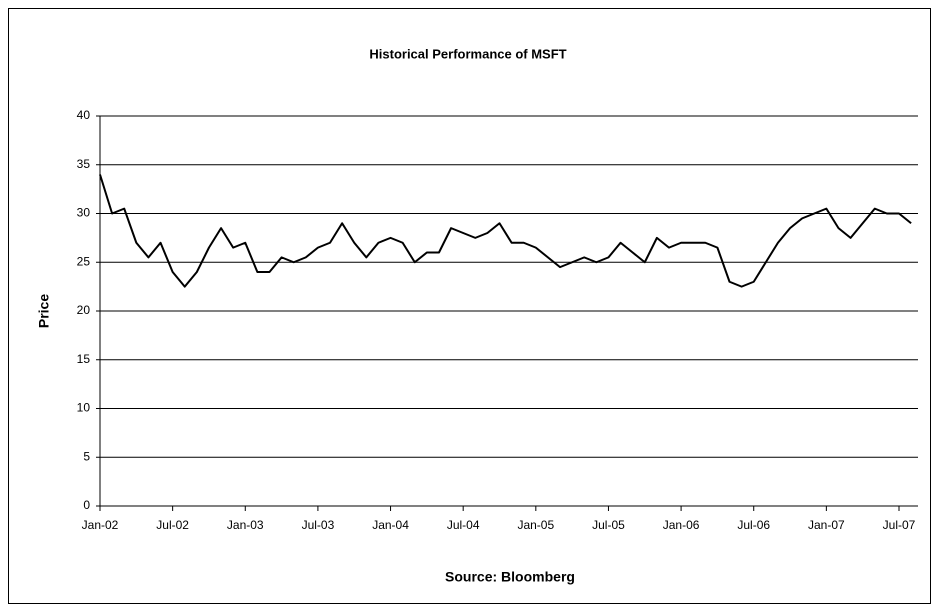  Describe the element at coordinates (608, 525) in the screenshot. I see `x-tick-label: Jul-05` at that location.